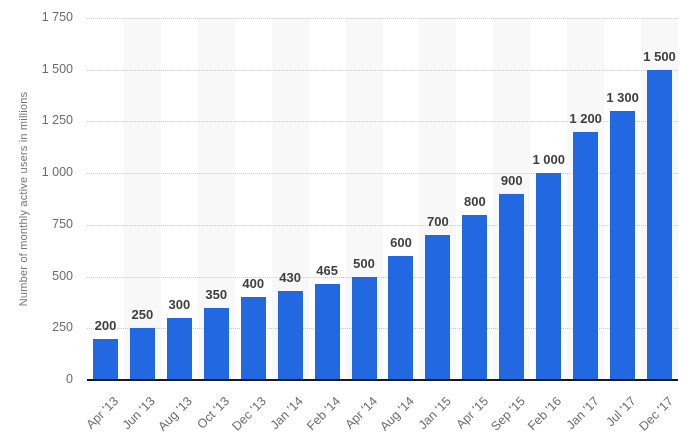 The image size is (699, 445). What do you see at coordinates (57, 68) in the screenshot?
I see `y-tick-label: 1 500` at bounding box center [57, 68].